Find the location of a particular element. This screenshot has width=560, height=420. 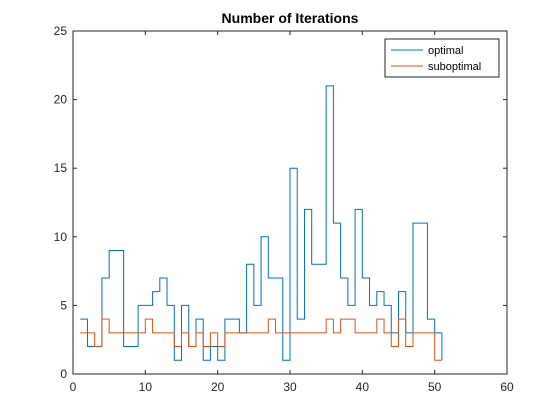

legend-label-optimal: optimal is located at coordinates (445, 51).